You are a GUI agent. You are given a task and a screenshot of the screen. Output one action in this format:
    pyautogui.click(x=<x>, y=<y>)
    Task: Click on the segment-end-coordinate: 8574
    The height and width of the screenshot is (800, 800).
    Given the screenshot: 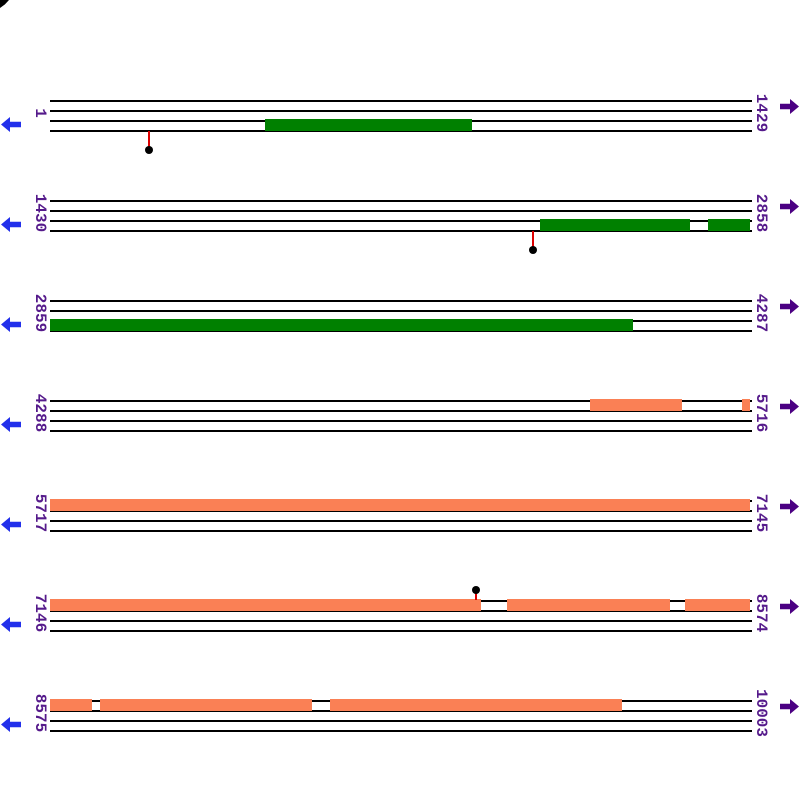 What is the action you would take?
    pyautogui.click(x=761, y=613)
    